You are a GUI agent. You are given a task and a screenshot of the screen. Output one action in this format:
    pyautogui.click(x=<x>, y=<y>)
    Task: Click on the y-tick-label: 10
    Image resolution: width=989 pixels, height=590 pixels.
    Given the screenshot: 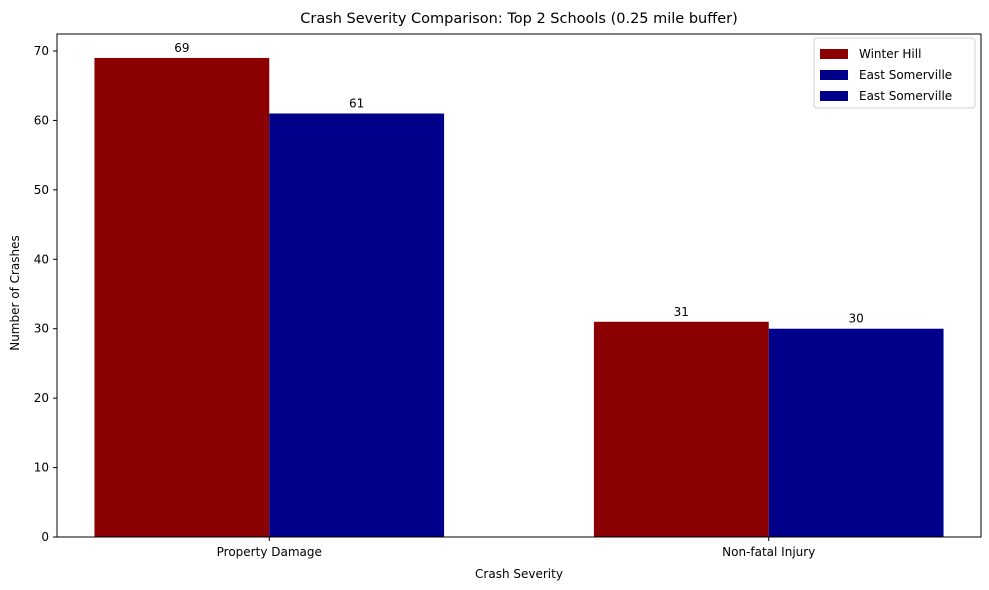 What is the action you would take?
    pyautogui.click(x=41, y=468)
    